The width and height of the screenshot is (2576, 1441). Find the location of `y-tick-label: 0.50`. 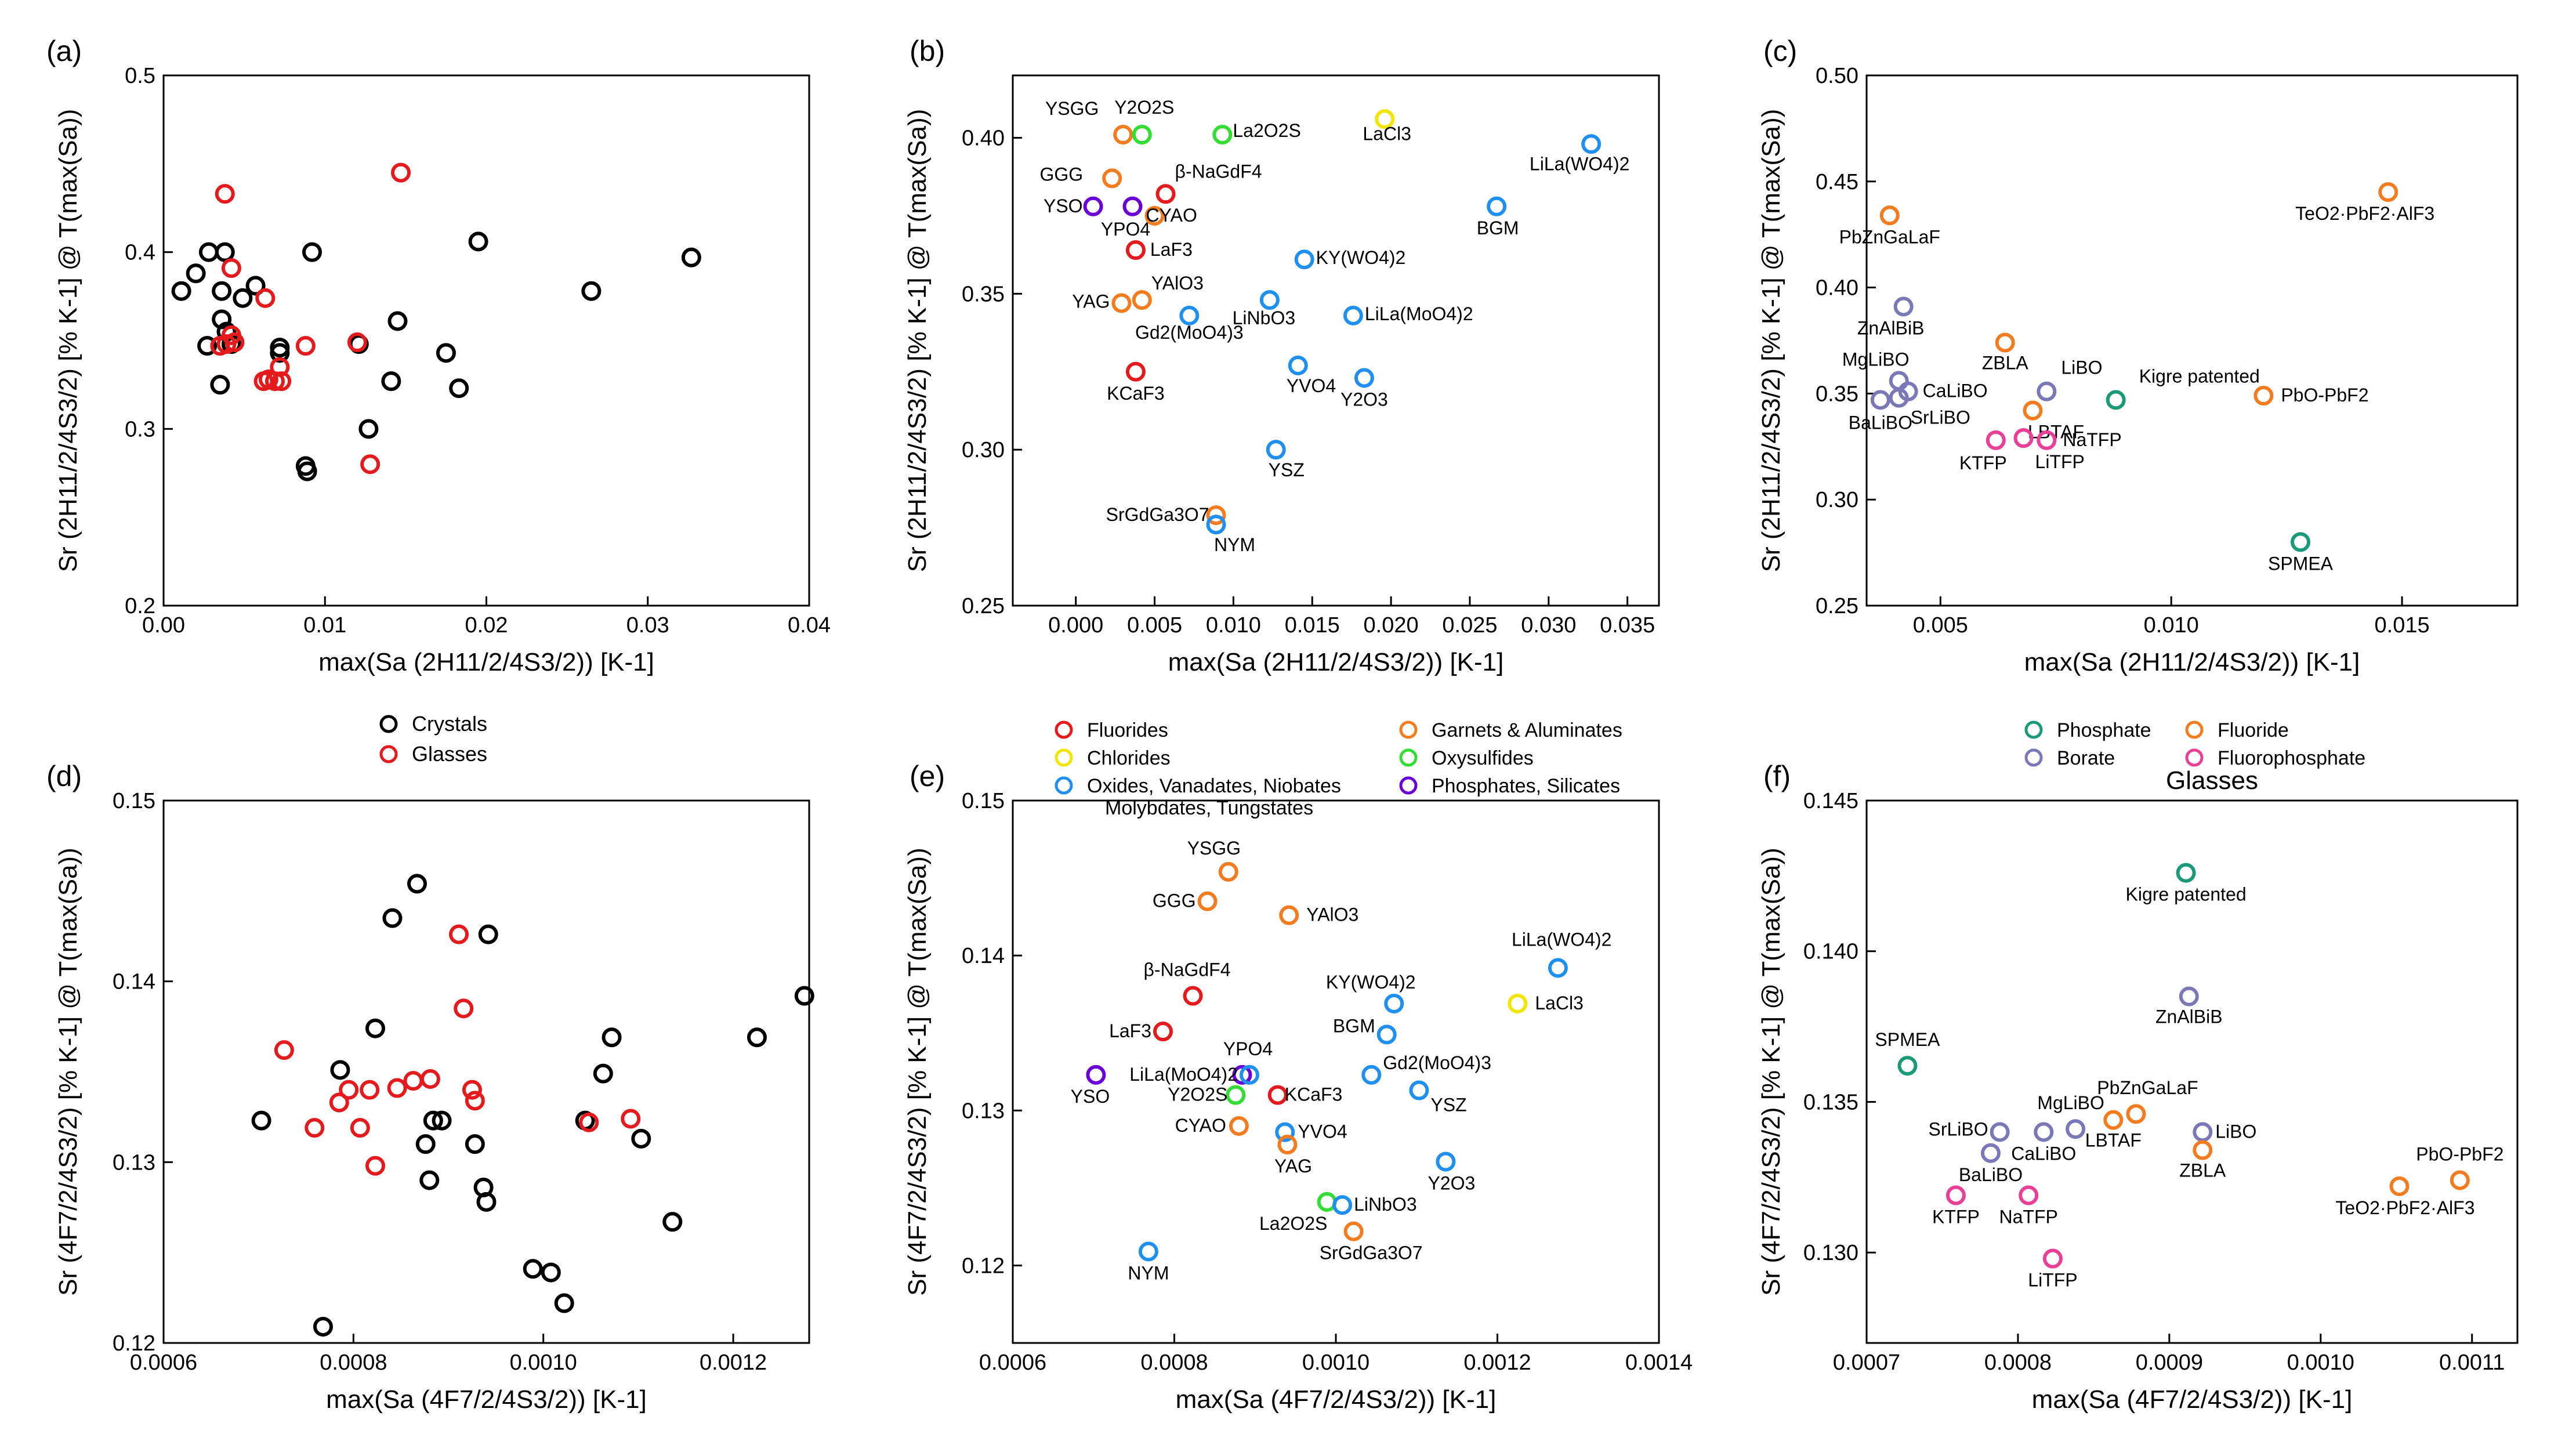

y-tick-label: 0.50 is located at coordinates (1837, 76).